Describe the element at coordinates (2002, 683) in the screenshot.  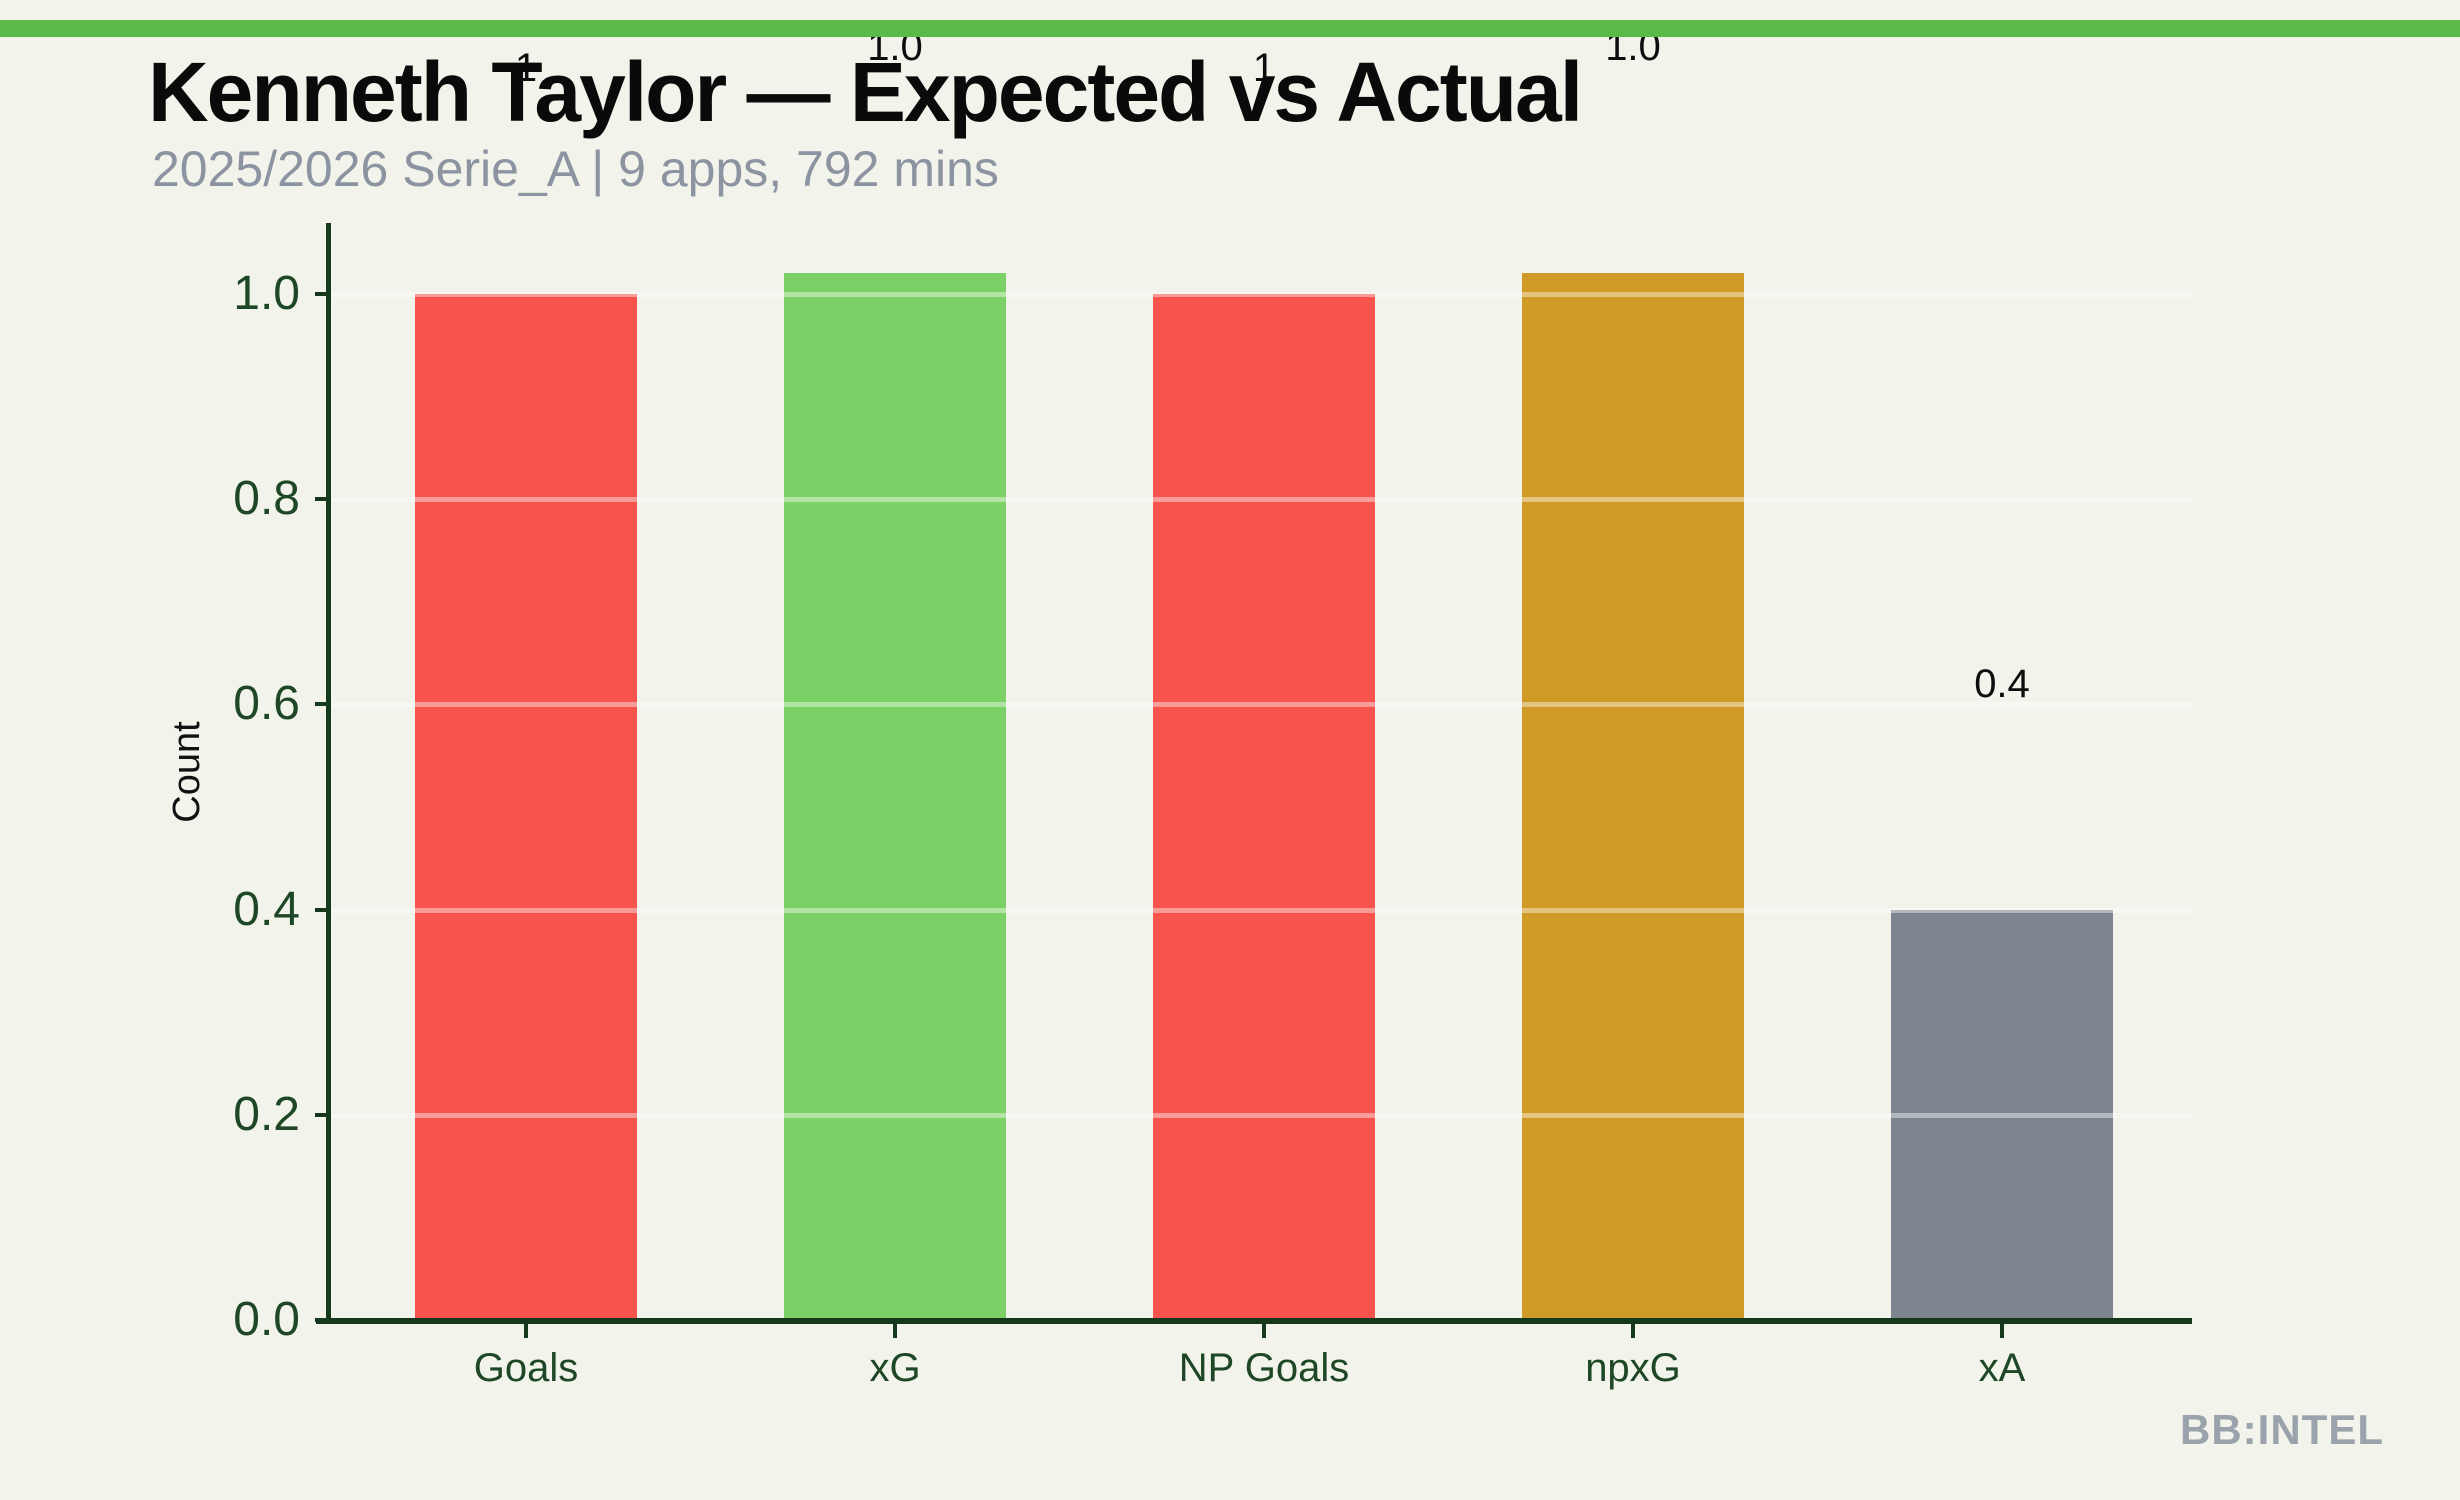
I see `bar-value-label: 0.4` at that location.